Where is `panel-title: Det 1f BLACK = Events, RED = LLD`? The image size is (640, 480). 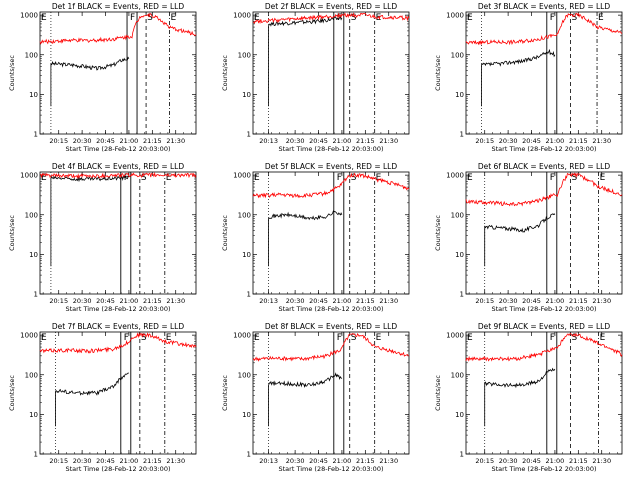 panel-title: Det 1f BLACK = Events, RED = LLD is located at coordinates (118, 6).